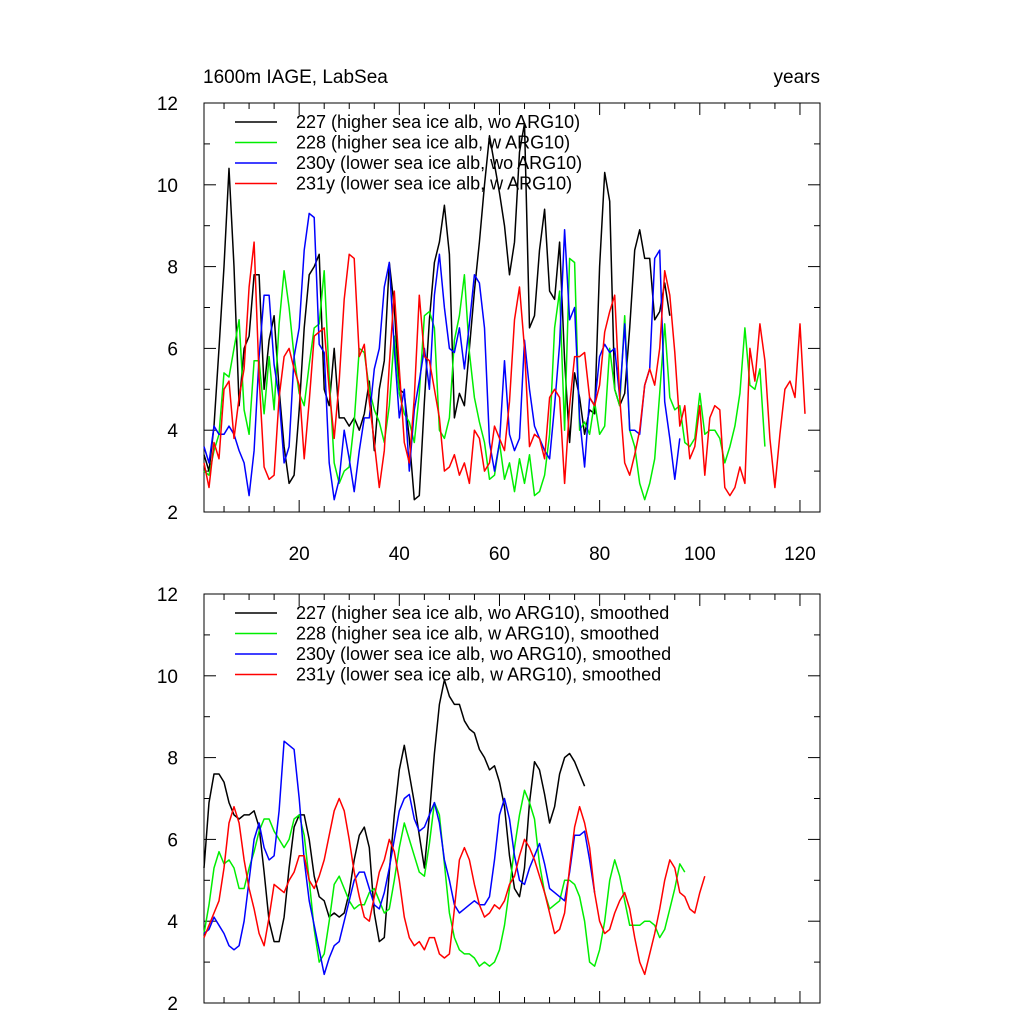  What do you see at coordinates (399, 554) in the screenshot?
I see `x-tick-label: 40` at bounding box center [399, 554].